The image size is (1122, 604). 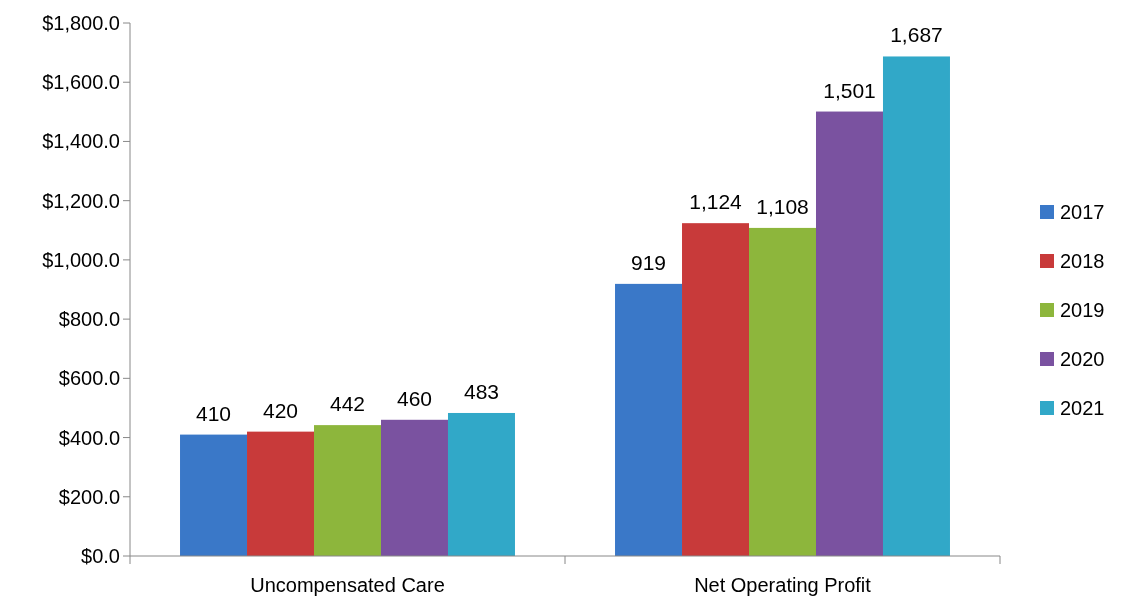 I want to click on legend-label: 2019, so click(x=1082, y=310).